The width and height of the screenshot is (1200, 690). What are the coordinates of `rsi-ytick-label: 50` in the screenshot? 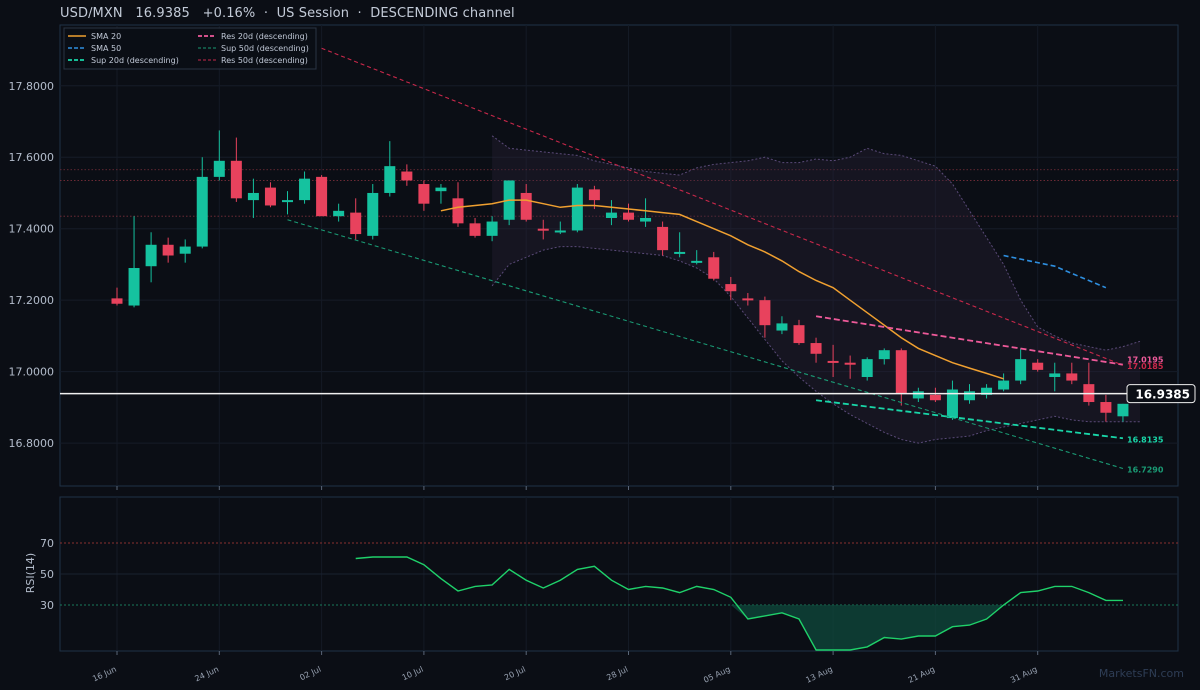 It's located at (47, 574).